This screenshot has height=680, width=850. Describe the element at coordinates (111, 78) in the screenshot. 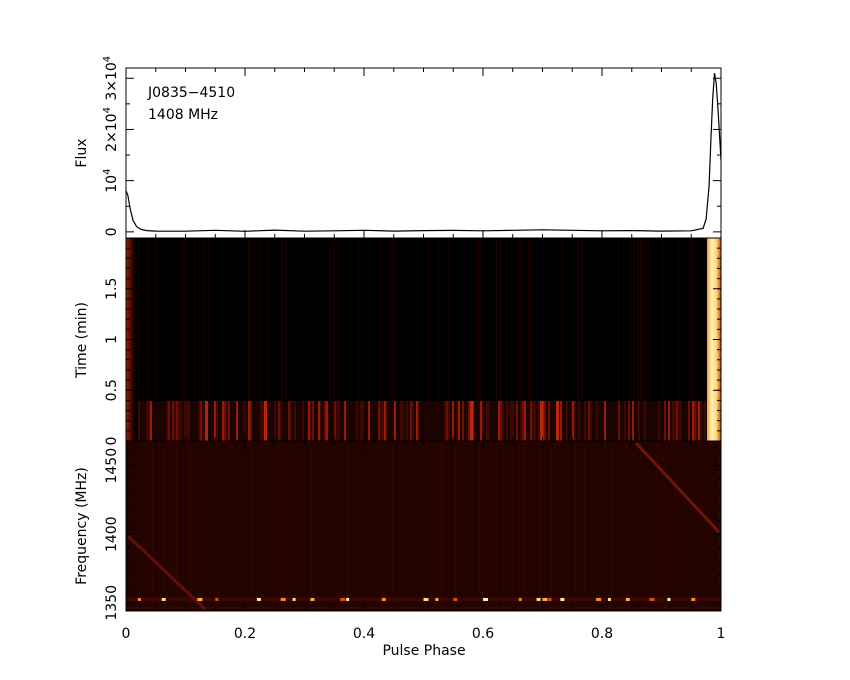

I see `flux-tick-label-3: 3×104` at that location.